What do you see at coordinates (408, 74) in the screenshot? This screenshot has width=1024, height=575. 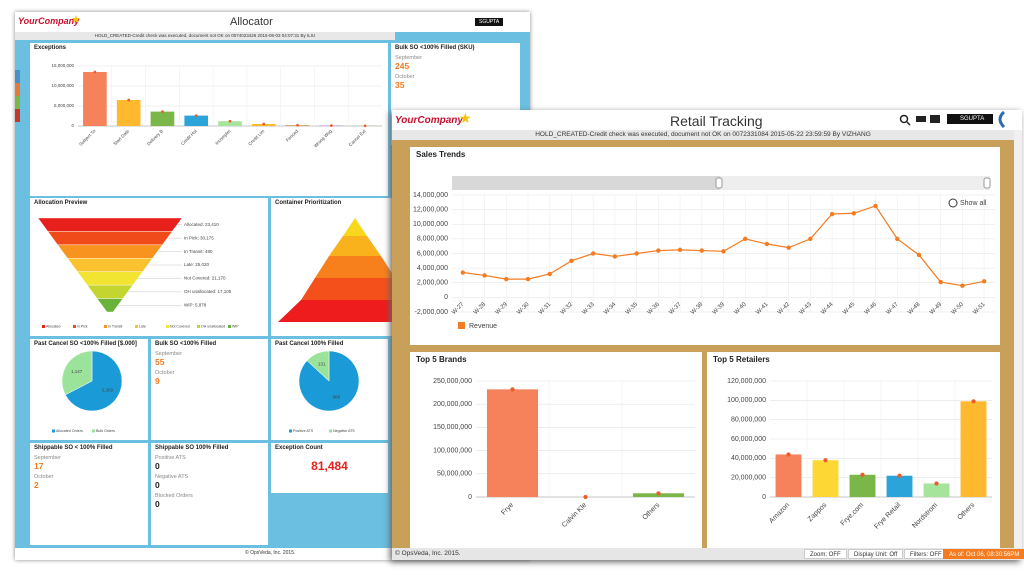 I see `stats: September 245 October 35` at bounding box center [408, 74].